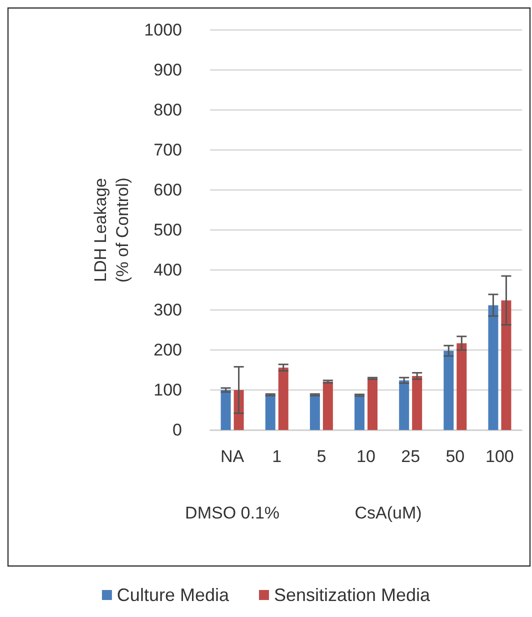  What do you see at coordinates (168, 310) in the screenshot?
I see `y-tick-label: 300` at bounding box center [168, 310].